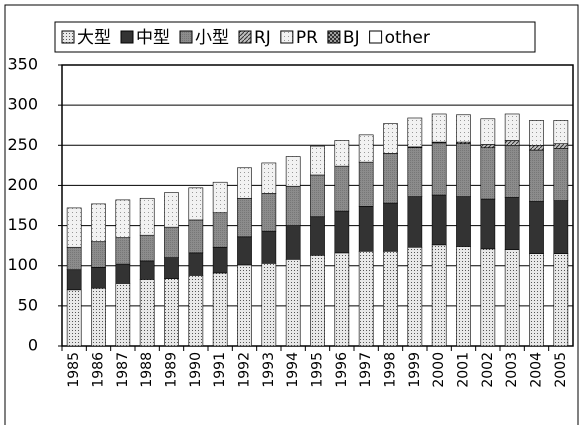  I want to click on x-tick-label: 2005, so click(561, 370).